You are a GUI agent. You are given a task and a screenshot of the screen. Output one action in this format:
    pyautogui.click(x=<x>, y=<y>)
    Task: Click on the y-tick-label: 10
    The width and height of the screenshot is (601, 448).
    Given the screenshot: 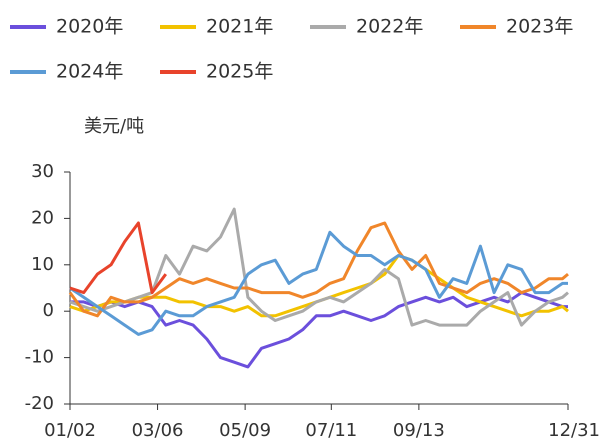 What is the action you would take?
    pyautogui.click(x=42, y=264)
    